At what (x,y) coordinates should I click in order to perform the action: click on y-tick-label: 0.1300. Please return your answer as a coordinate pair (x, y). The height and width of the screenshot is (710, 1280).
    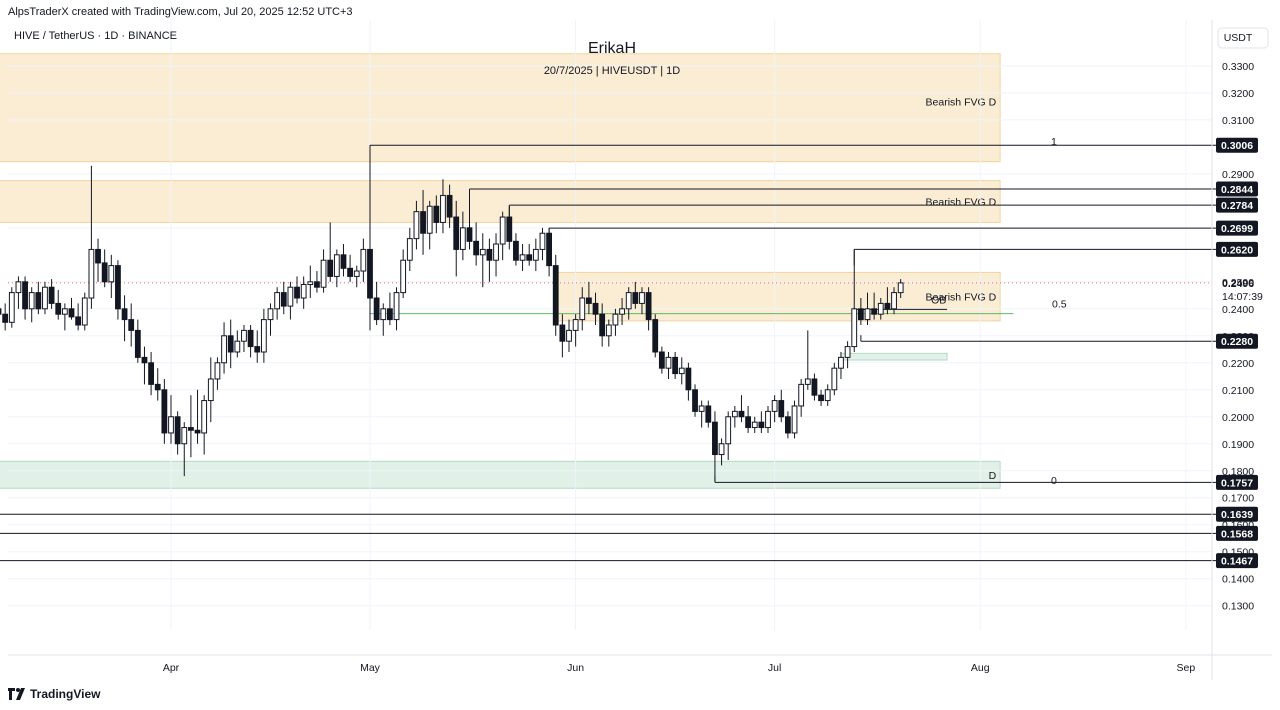
    Looking at the image, I should click on (1238, 607).